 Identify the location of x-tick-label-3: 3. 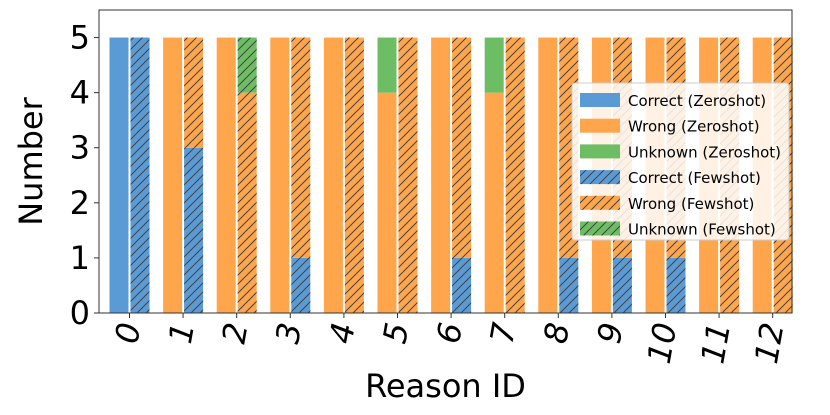
(288, 333).